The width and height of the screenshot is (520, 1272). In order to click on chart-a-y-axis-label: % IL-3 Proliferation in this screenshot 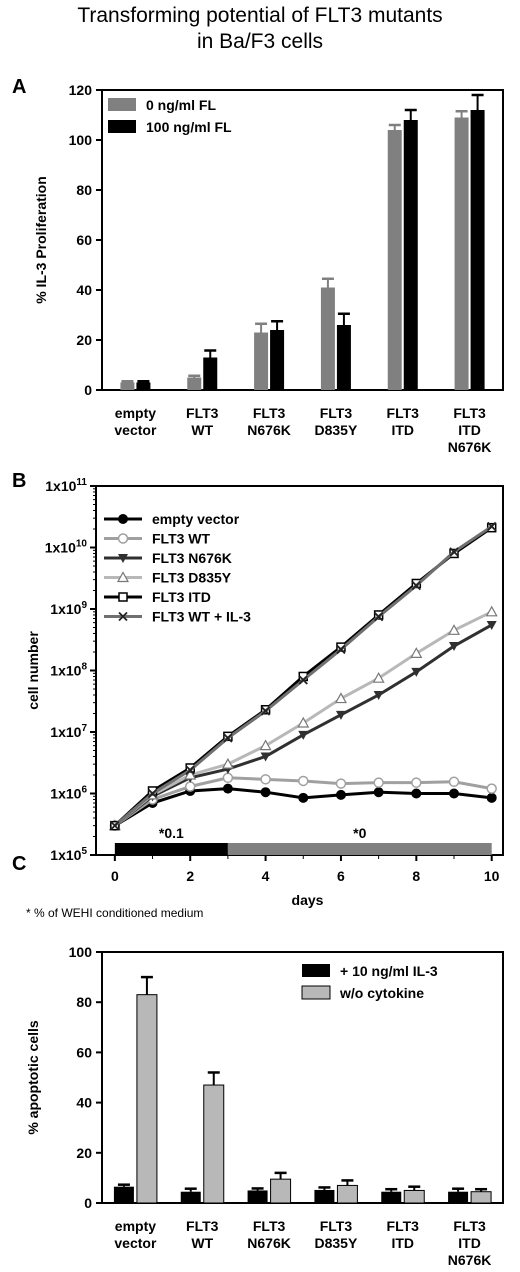, I will do `click(41, 240)`.